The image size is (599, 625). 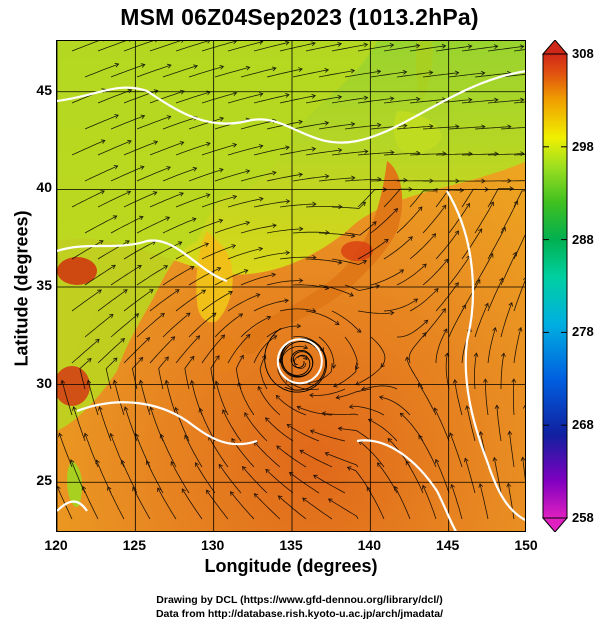 I want to click on hot-spot-kanto, so click(x=357, y=251).